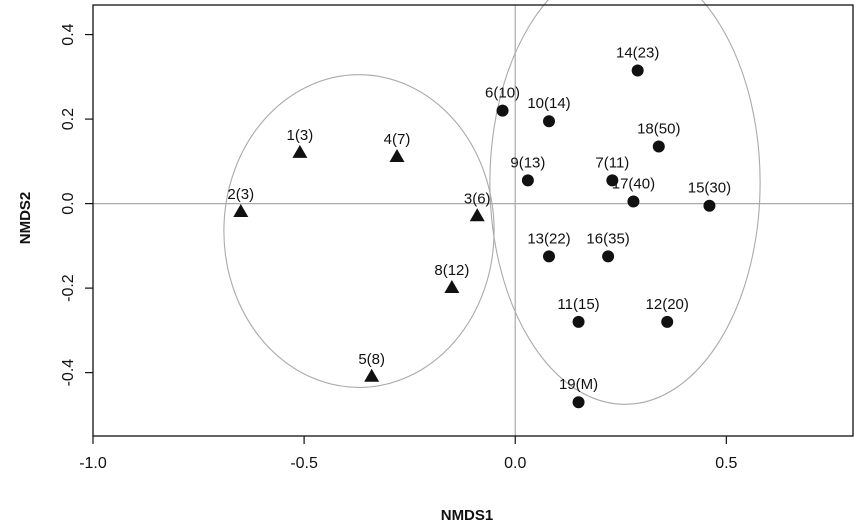  Describe the element at coordinates (726, 463) in the screenshot. I see `x-tick-label: 0.5` at that location.